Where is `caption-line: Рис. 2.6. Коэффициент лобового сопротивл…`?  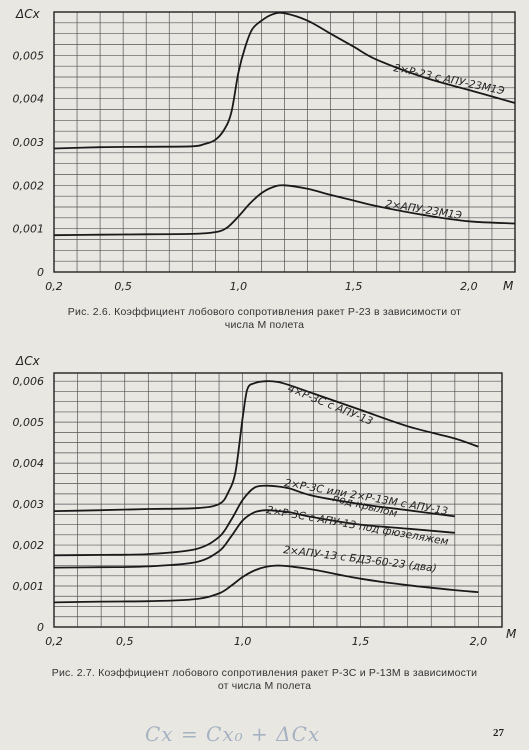
caption-line: Рис. 2.6. Коэффициент лобового сопротивл… is located at coordinates (264, 312).